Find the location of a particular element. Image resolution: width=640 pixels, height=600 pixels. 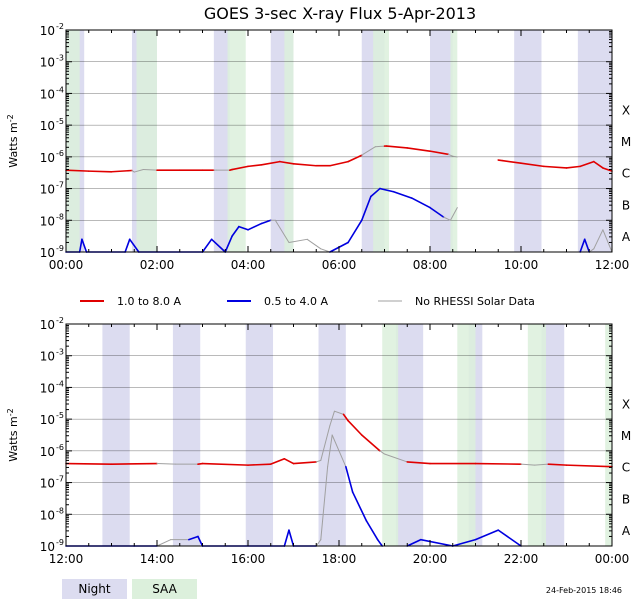

ytick-exp-3: -5 is located at coordinates (60, 415).